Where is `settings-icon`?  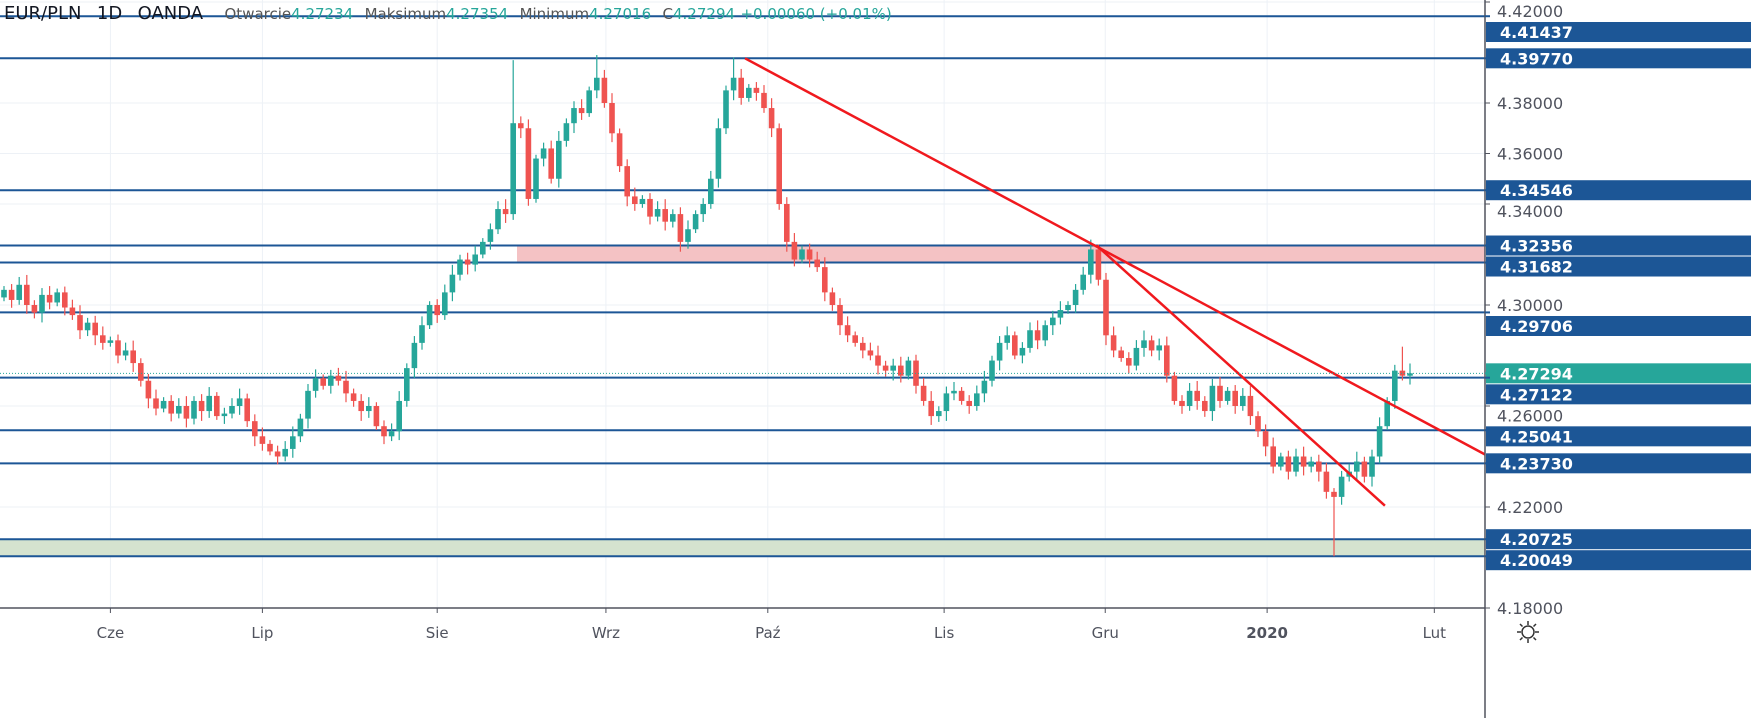 settings-icon is located at coordinates (1528, 632).